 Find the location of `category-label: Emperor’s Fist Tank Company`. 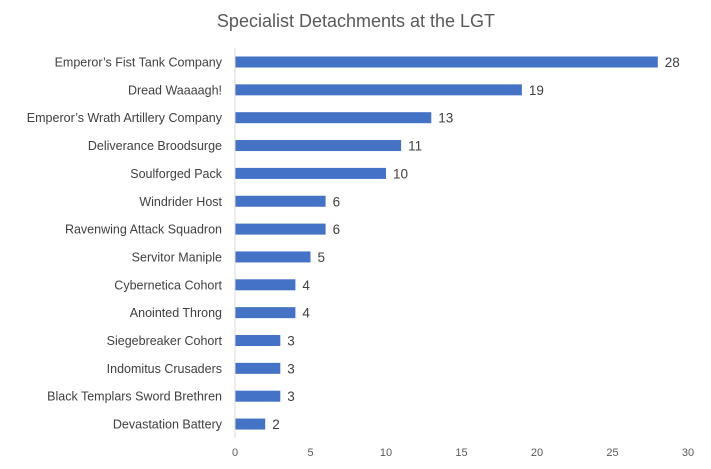

category-label: Emperor’s Fist Tank Company is located at coordinates (139, 63).